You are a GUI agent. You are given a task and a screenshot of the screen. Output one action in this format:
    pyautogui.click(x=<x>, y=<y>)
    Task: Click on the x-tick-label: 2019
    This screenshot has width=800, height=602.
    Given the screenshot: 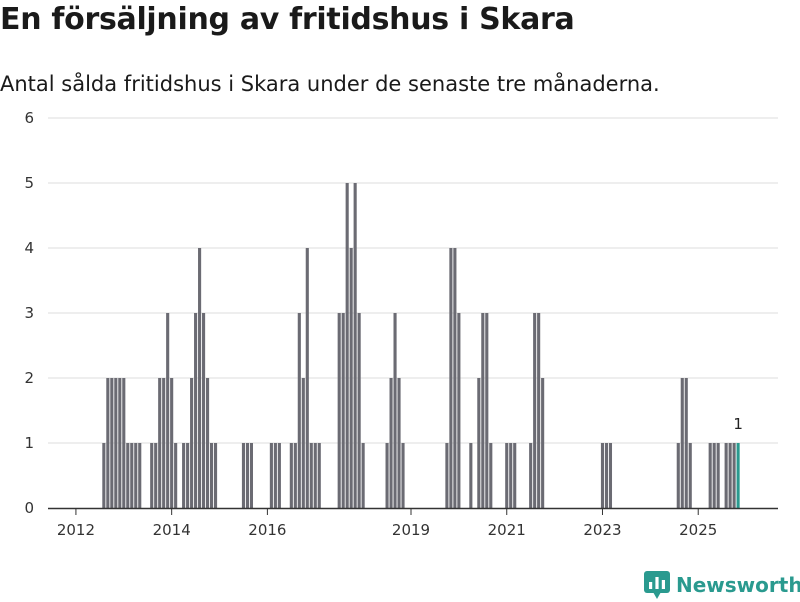 What is the action you would take?
    pyautogui.click(x=411, y=530)
    